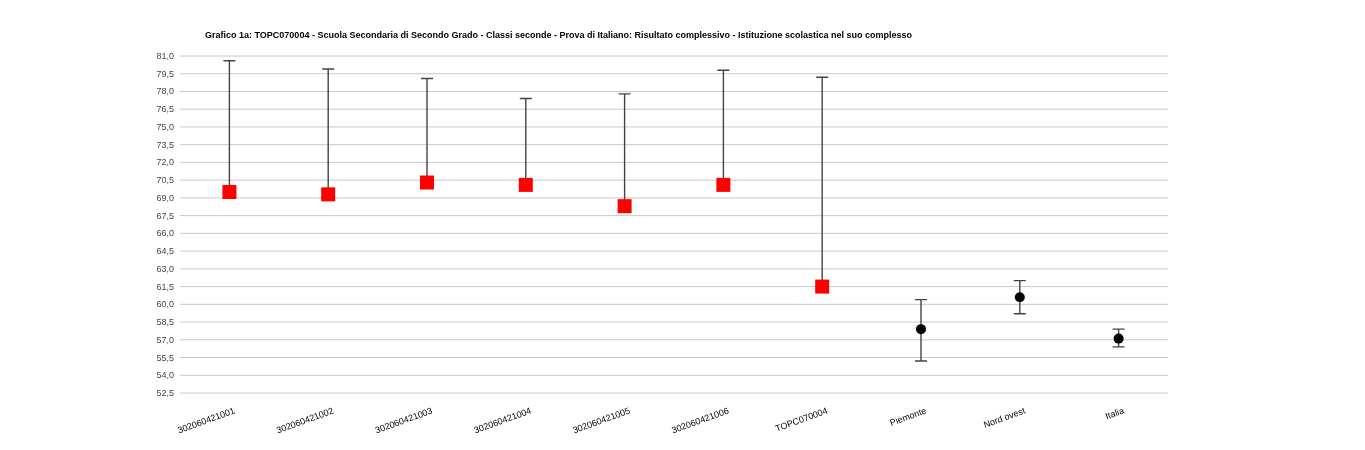 The width and height of the screenshot is (1365, 450). What do you see at coordinates (165, 268) in the screenshot?
I see `y-tick-label: 63,0` at bounding box center [165, 268].